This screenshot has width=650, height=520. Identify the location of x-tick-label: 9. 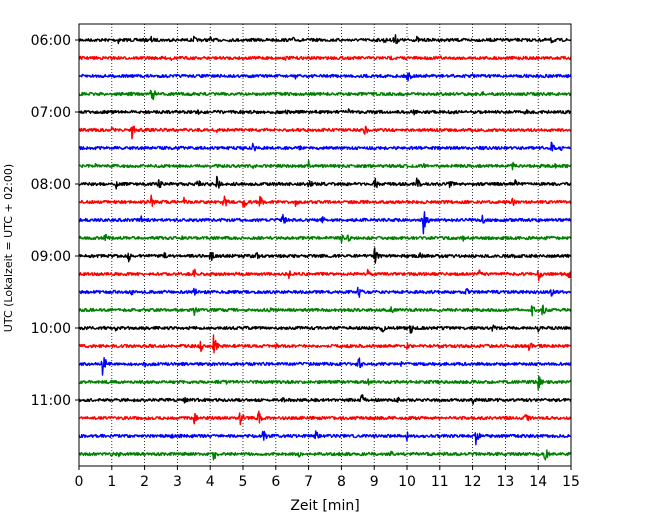
(374, 482).